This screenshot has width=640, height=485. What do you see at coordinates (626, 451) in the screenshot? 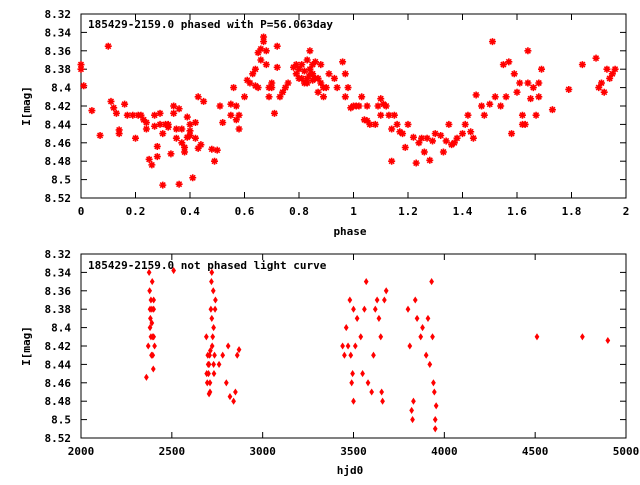
I see `light-curve-x-tick-label: 5000` at bounding box center [626, 451].